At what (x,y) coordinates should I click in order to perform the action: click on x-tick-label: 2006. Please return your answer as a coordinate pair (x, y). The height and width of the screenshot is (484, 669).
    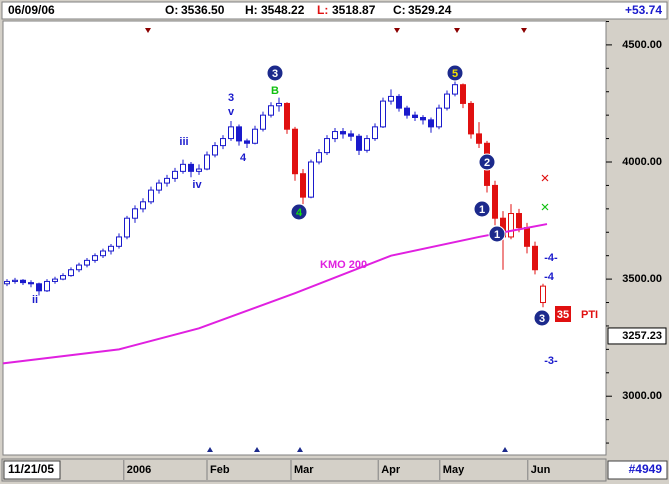
    Looking at the image, I should click on (139, 470).